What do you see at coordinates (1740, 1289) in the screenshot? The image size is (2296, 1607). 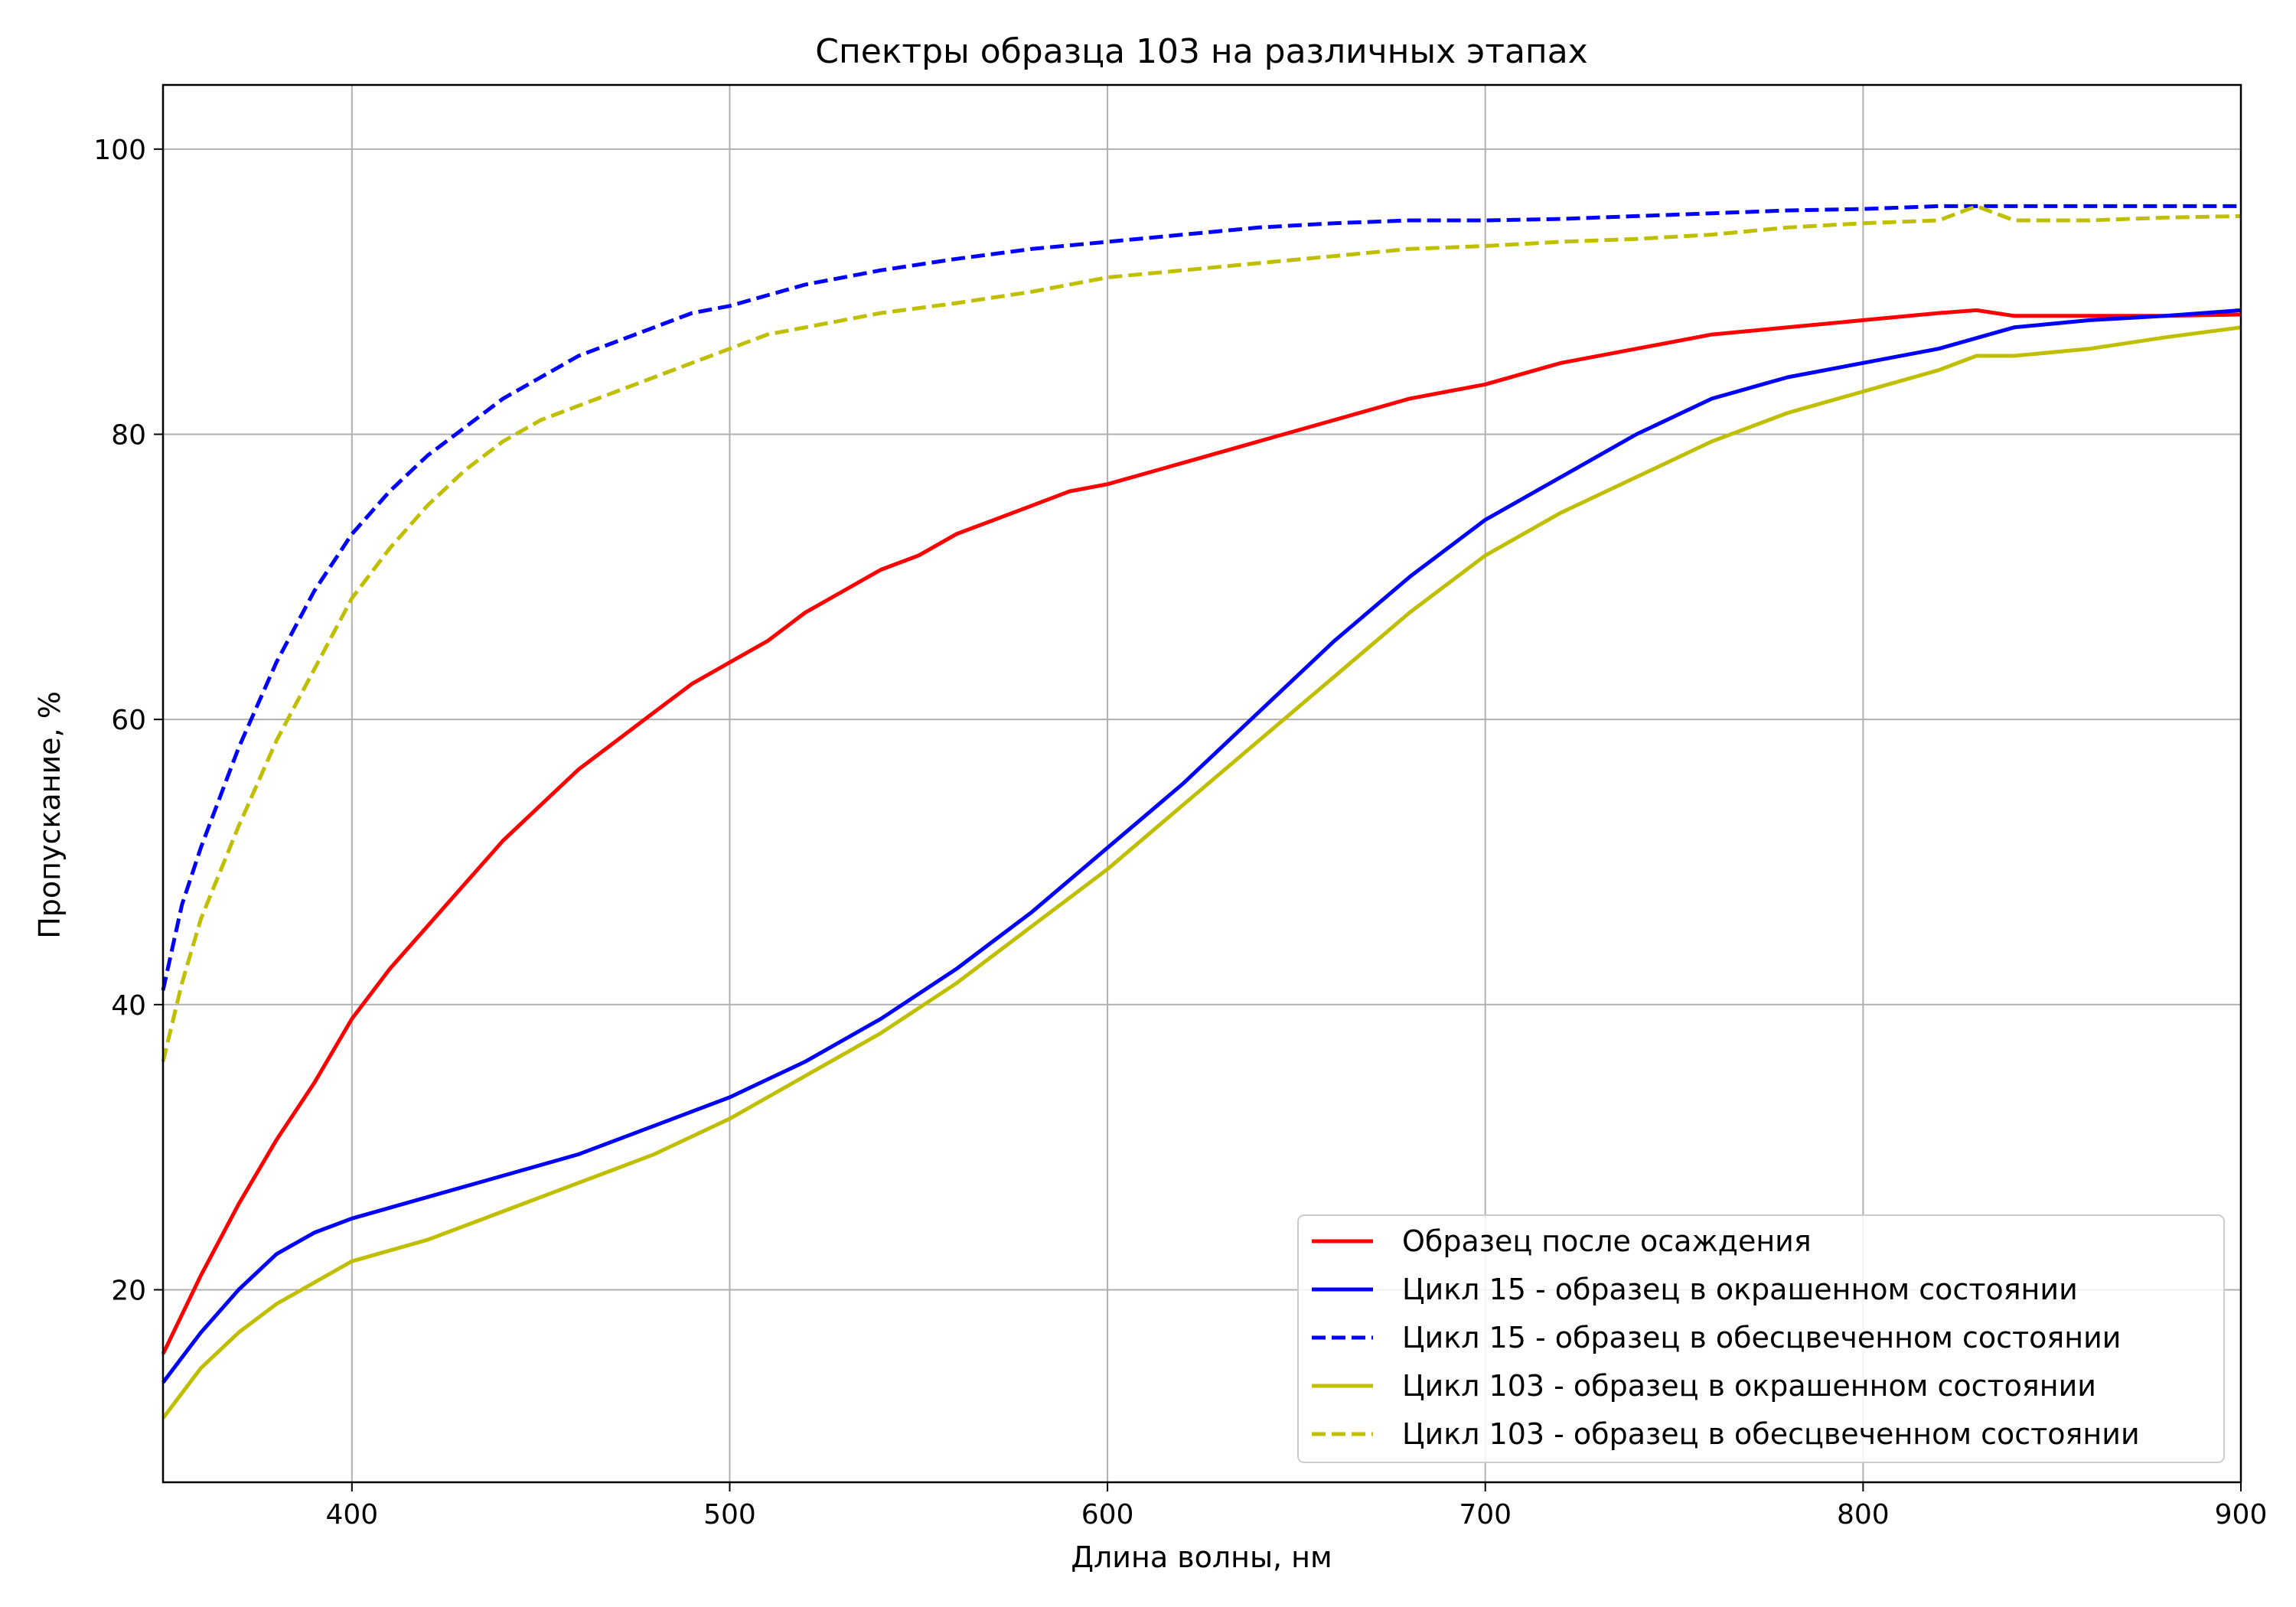 I see `legend-label: Цикл 15 - образец в окрашенном состоянии` at bounding box center [1740, 1289].